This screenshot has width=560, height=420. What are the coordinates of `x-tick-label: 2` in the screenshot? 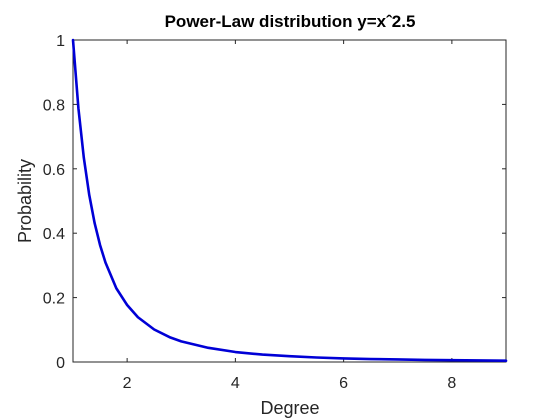 It's located at (127, 383).